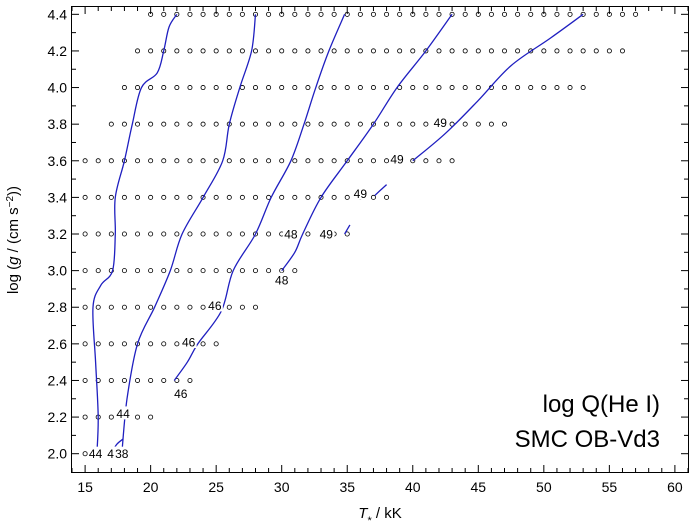 The width and height of the screenshot is (693, 524). I want to click on x-tick-label: 15, so click(85, 487).